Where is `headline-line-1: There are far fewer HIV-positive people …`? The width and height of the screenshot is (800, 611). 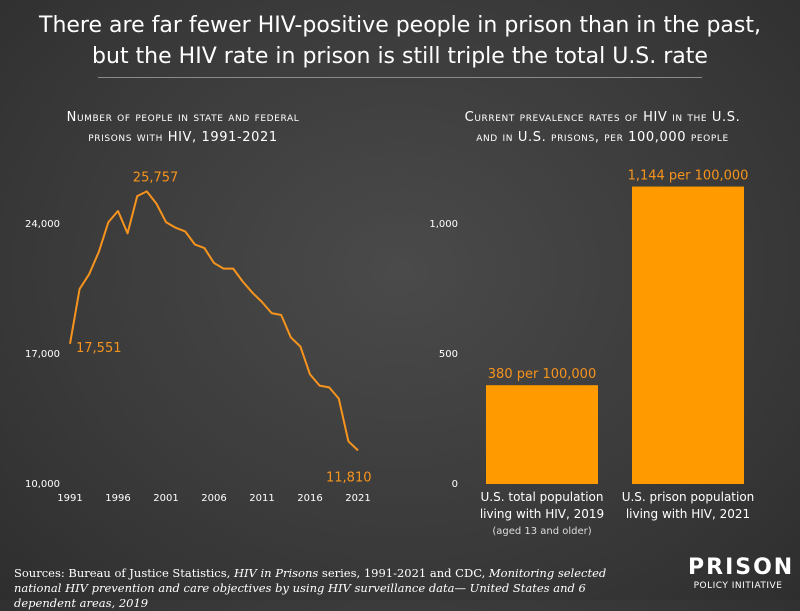 headline-line-1: There are far fewer HIV-positive people … is located at coordinates (400, 25).